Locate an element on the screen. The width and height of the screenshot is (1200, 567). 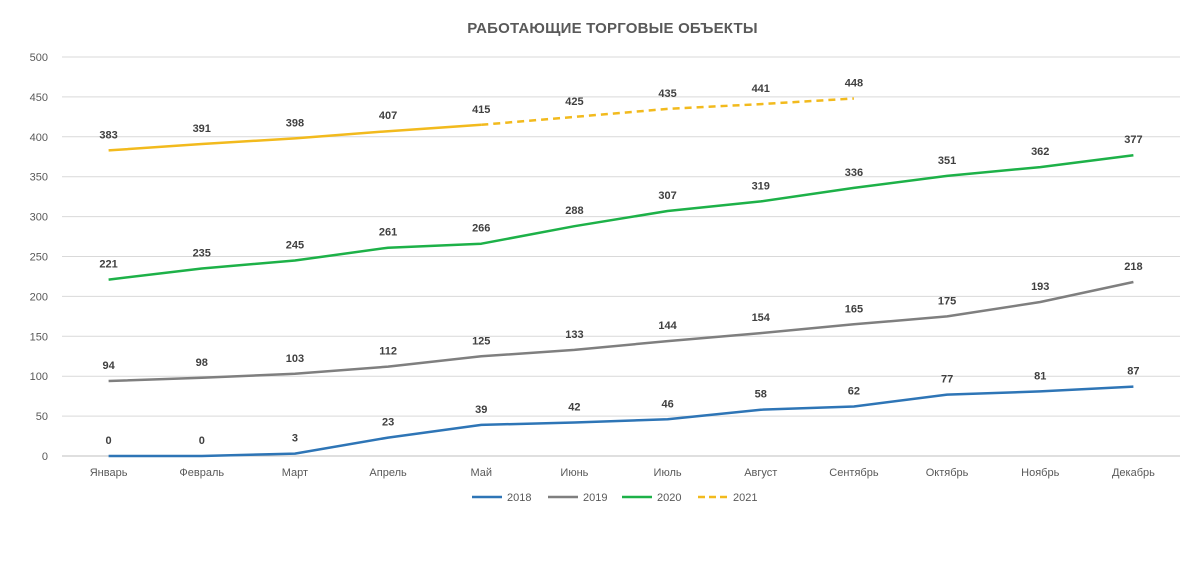
data-label: 319 is located at coordinates (761, 186).